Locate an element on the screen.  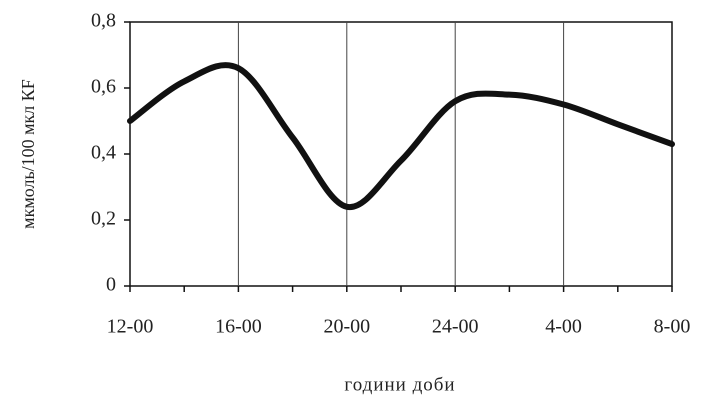
x-axis-label: години доби is located at coordinates (399, 384).